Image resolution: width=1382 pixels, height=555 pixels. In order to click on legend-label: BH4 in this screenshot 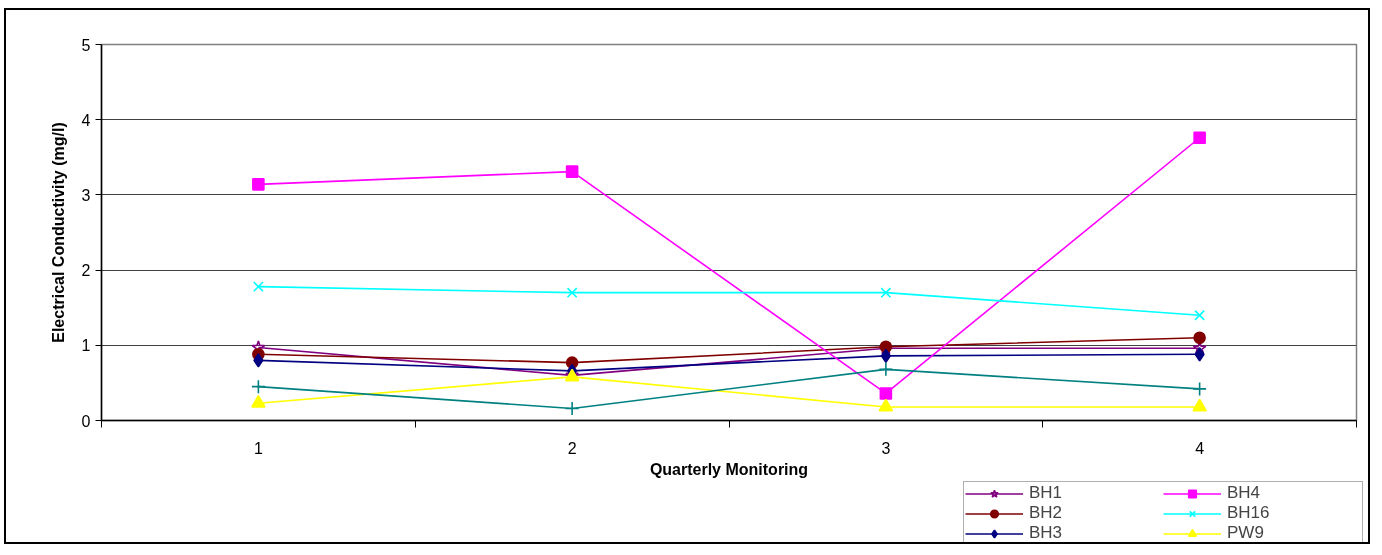, I will do `click(1244, 493)`.